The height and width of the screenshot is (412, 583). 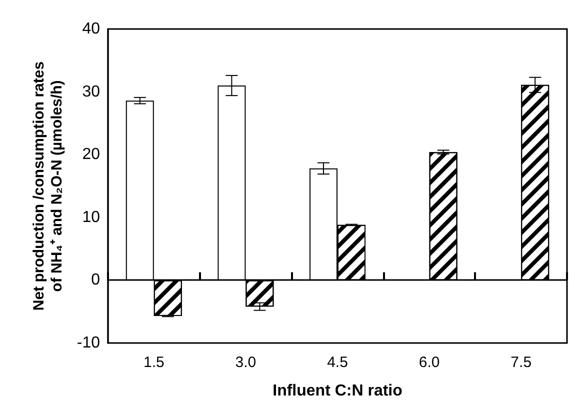 I want to click on y-tick-label: 40, so click(x=91, y=29).